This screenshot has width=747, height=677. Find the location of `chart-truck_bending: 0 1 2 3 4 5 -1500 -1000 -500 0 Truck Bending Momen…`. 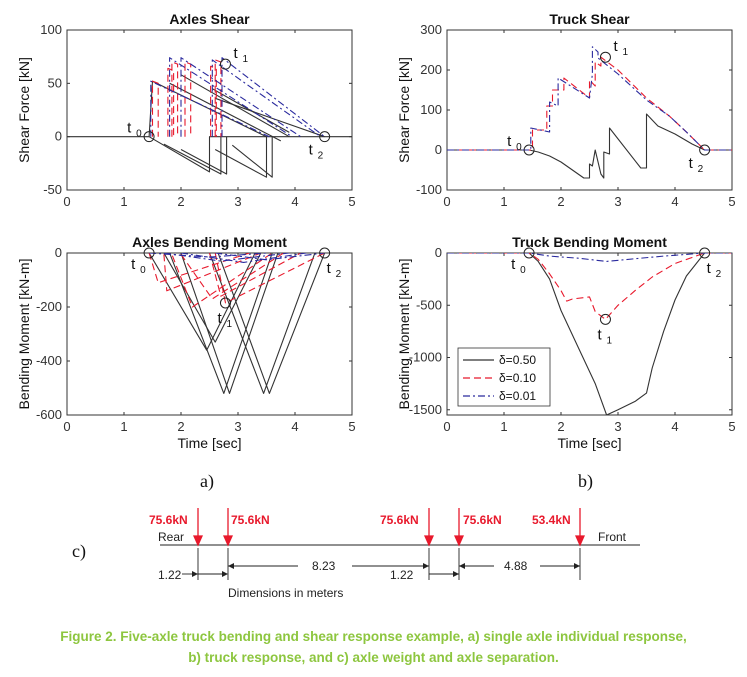

chart-truck_bending: 0 1 2 3 4 5 -1500 -1000 -500 0 Truck Bending Momen… is located at coordinates (566, 342).